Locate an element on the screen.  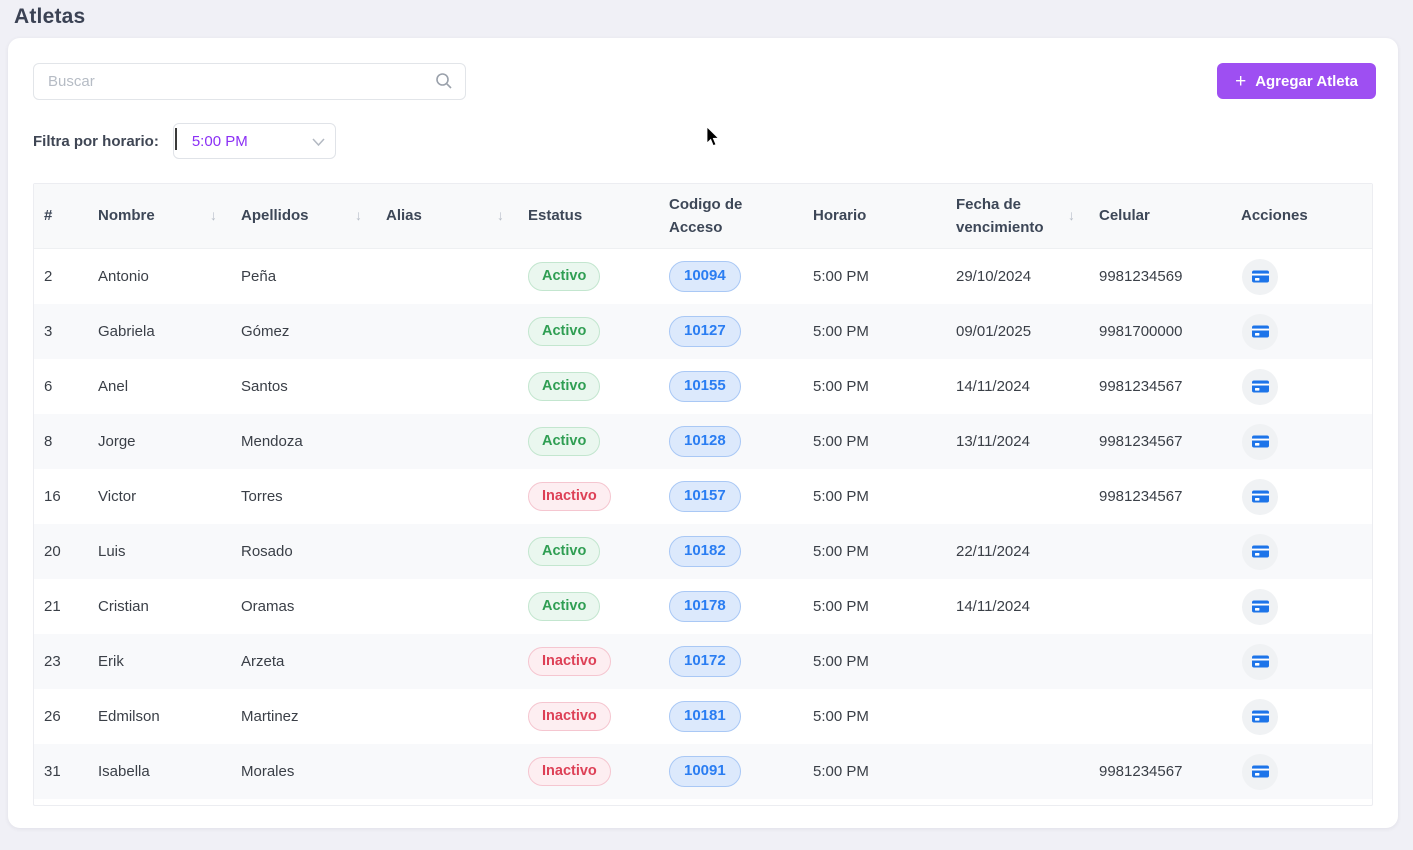
cell-num: 16 is located at coordinates (52, 496).